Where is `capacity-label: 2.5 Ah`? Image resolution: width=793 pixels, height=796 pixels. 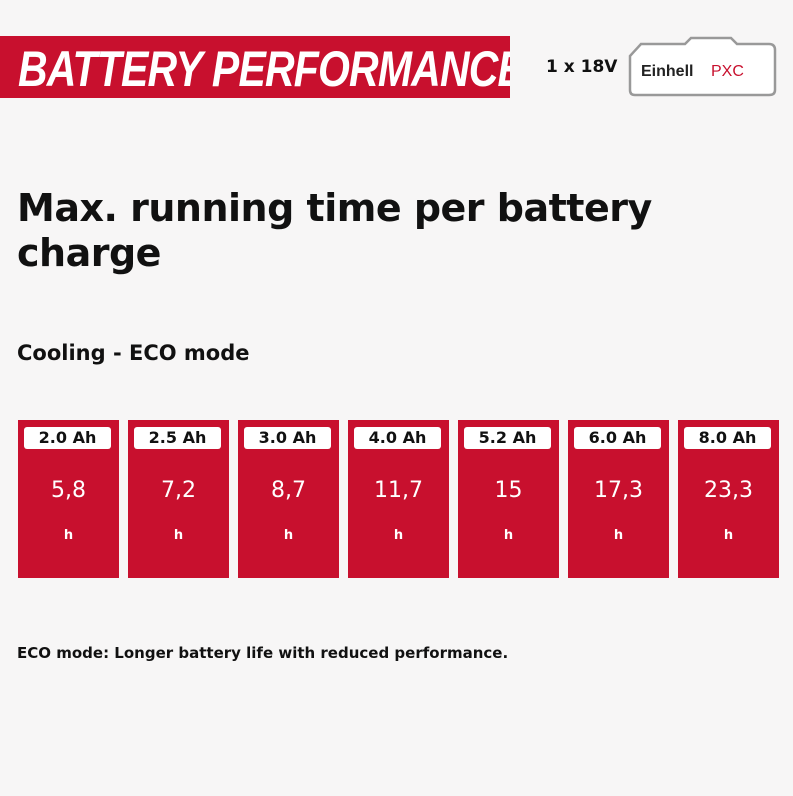
capacity-label: 2.5 Ah is located at coordinates (177, 438).